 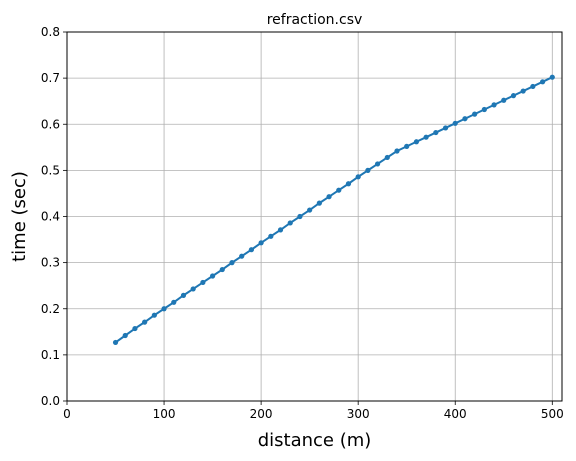 I want to click on y-tick-label: 0.7, so click(x=50, y=78).